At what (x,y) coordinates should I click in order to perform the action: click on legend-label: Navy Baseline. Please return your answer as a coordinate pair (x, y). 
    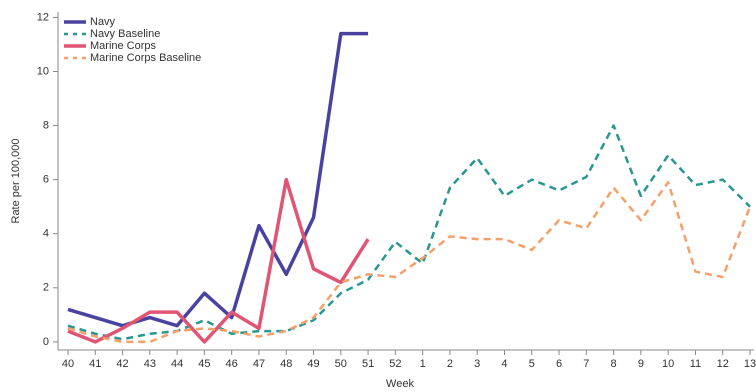
    Looking at the image, I should click on (125, 34).